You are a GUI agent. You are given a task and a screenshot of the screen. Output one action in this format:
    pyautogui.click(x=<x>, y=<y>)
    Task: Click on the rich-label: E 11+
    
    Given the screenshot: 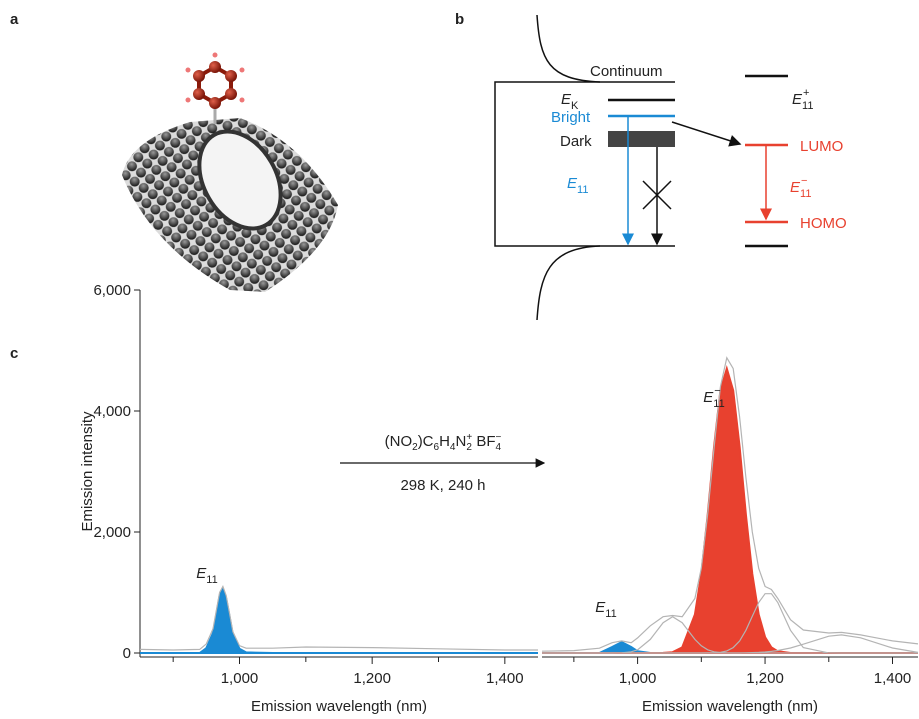 What is the action you would take?
    pyautogui.click(x=802, y=99)
    